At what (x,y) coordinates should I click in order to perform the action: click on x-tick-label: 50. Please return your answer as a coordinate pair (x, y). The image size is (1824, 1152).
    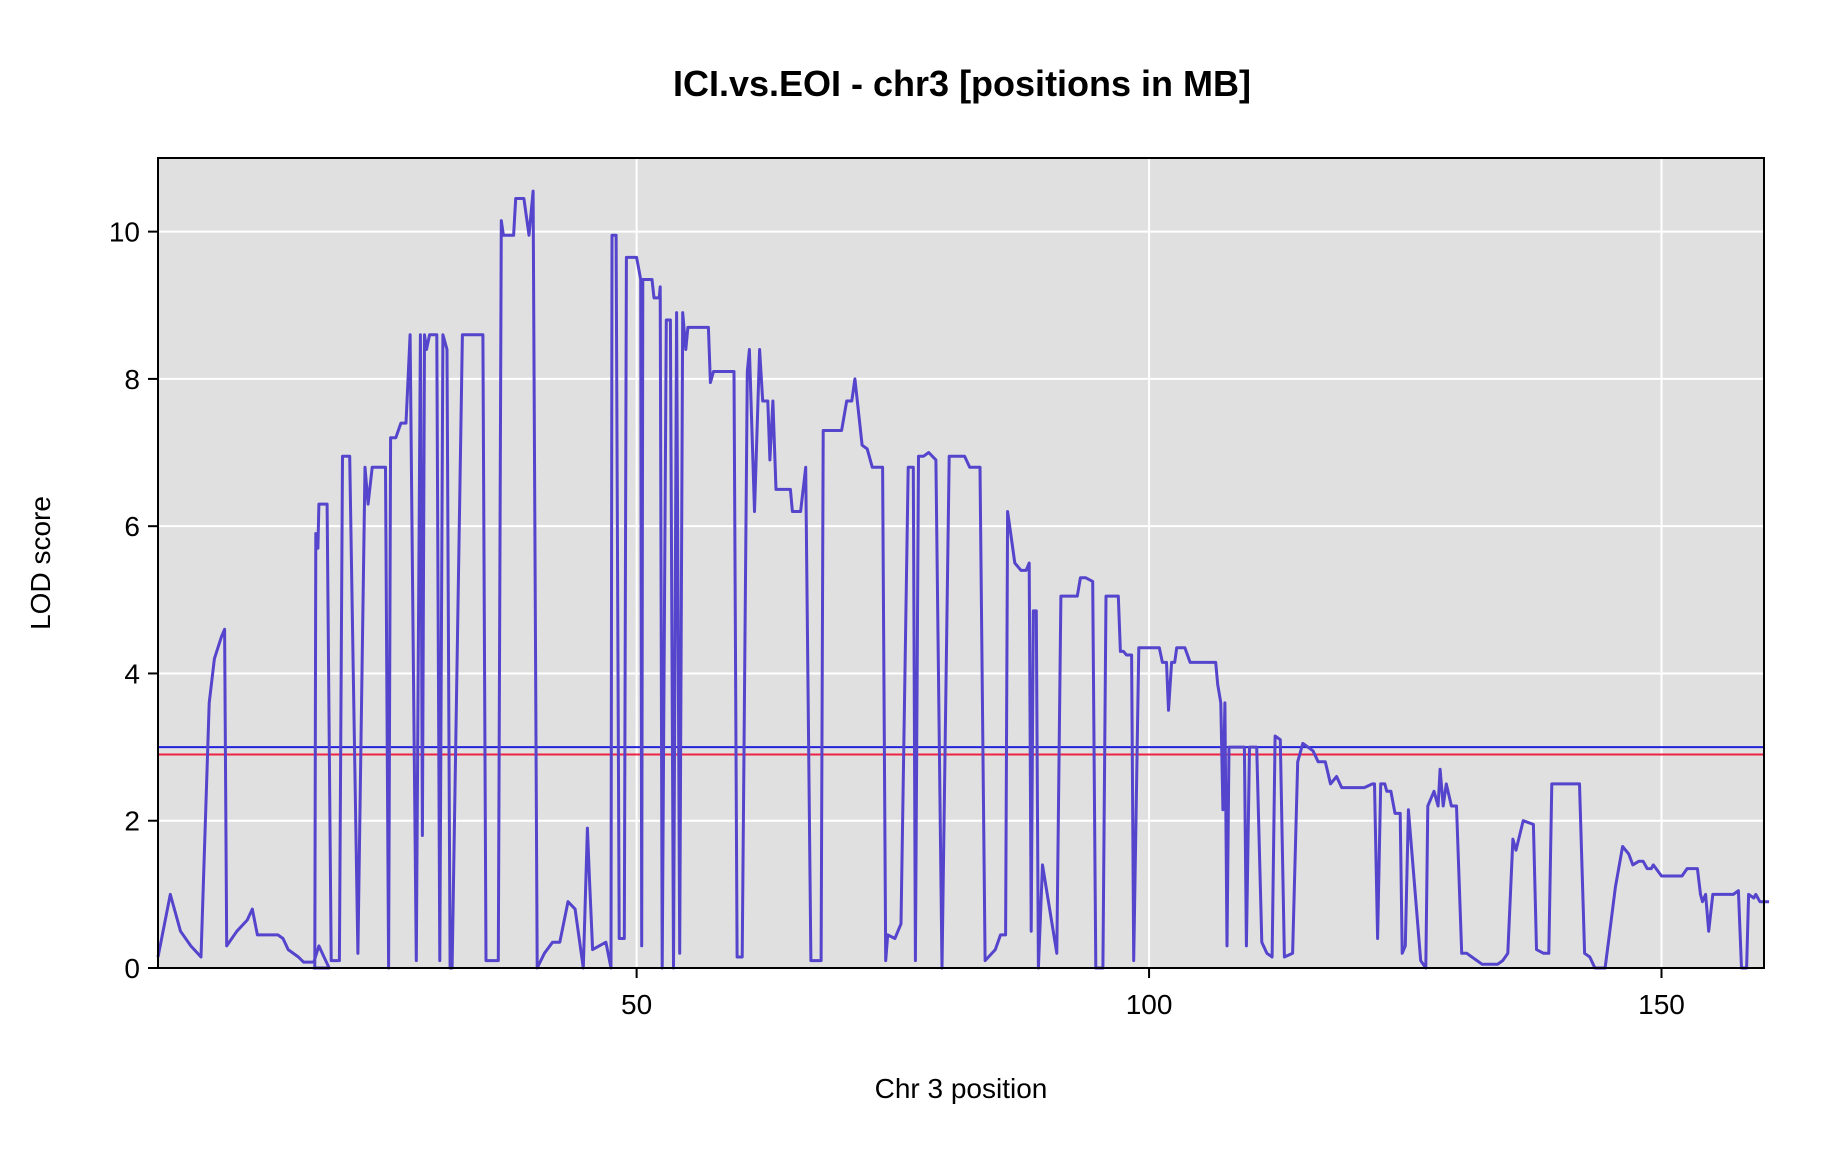
    Looking at the image, I should click on (636, 1004).